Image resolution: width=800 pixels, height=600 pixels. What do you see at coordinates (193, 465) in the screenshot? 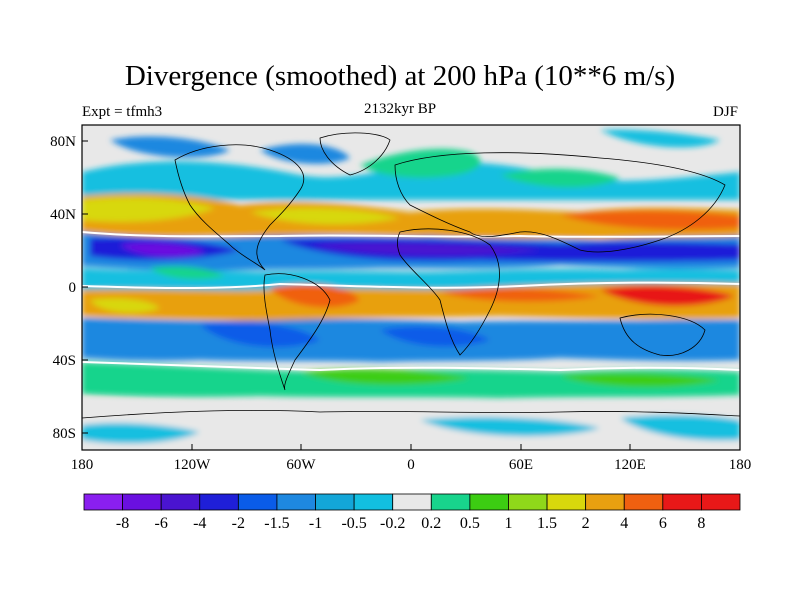
I see `lon-tick-label: 120W` at bounding box center [193, 465].